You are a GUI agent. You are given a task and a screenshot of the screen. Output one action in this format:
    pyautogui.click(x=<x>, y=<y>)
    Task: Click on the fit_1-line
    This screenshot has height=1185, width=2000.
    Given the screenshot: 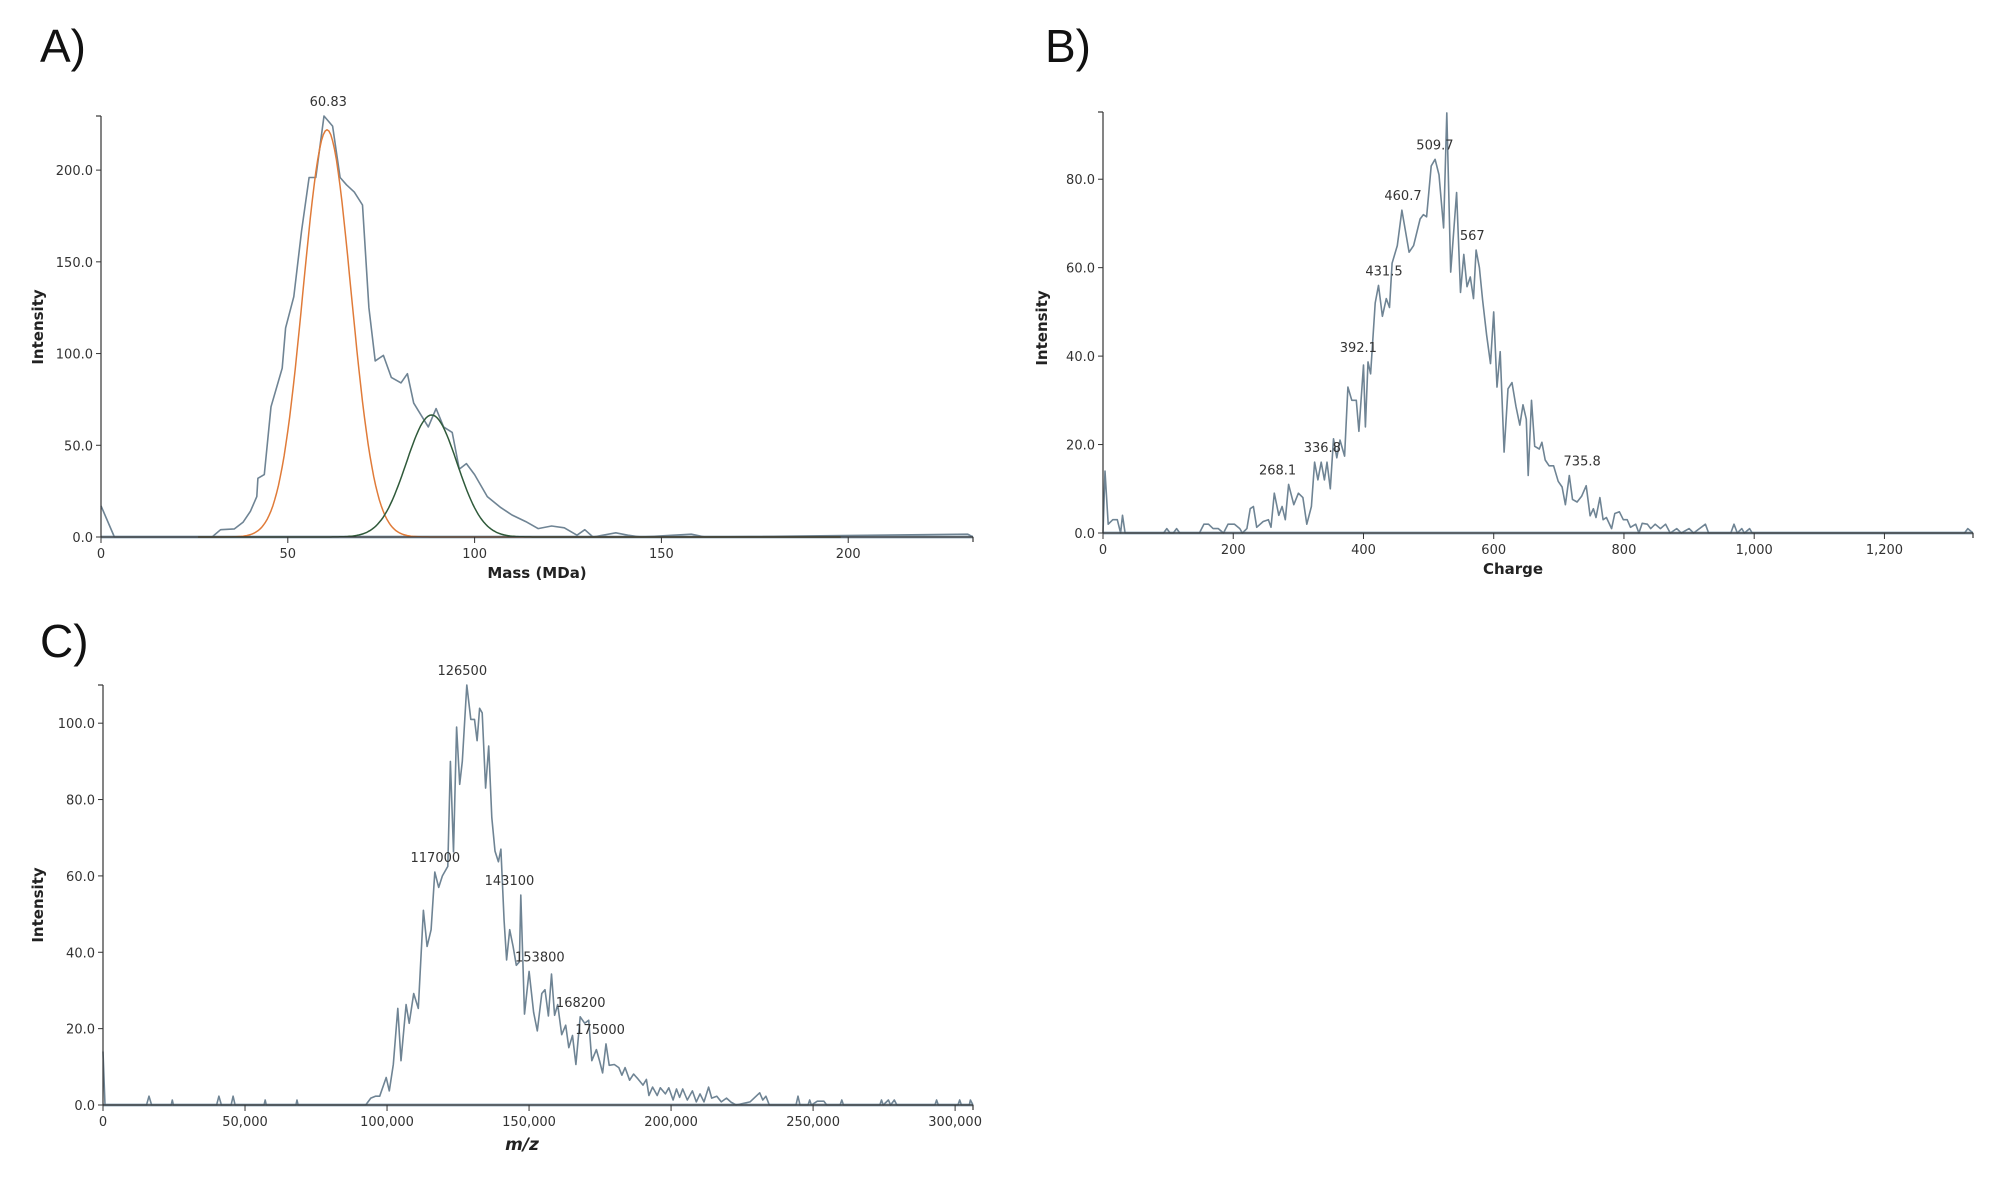 What is the action you would take?
    pyautogui.click(x=519, y=333)
    